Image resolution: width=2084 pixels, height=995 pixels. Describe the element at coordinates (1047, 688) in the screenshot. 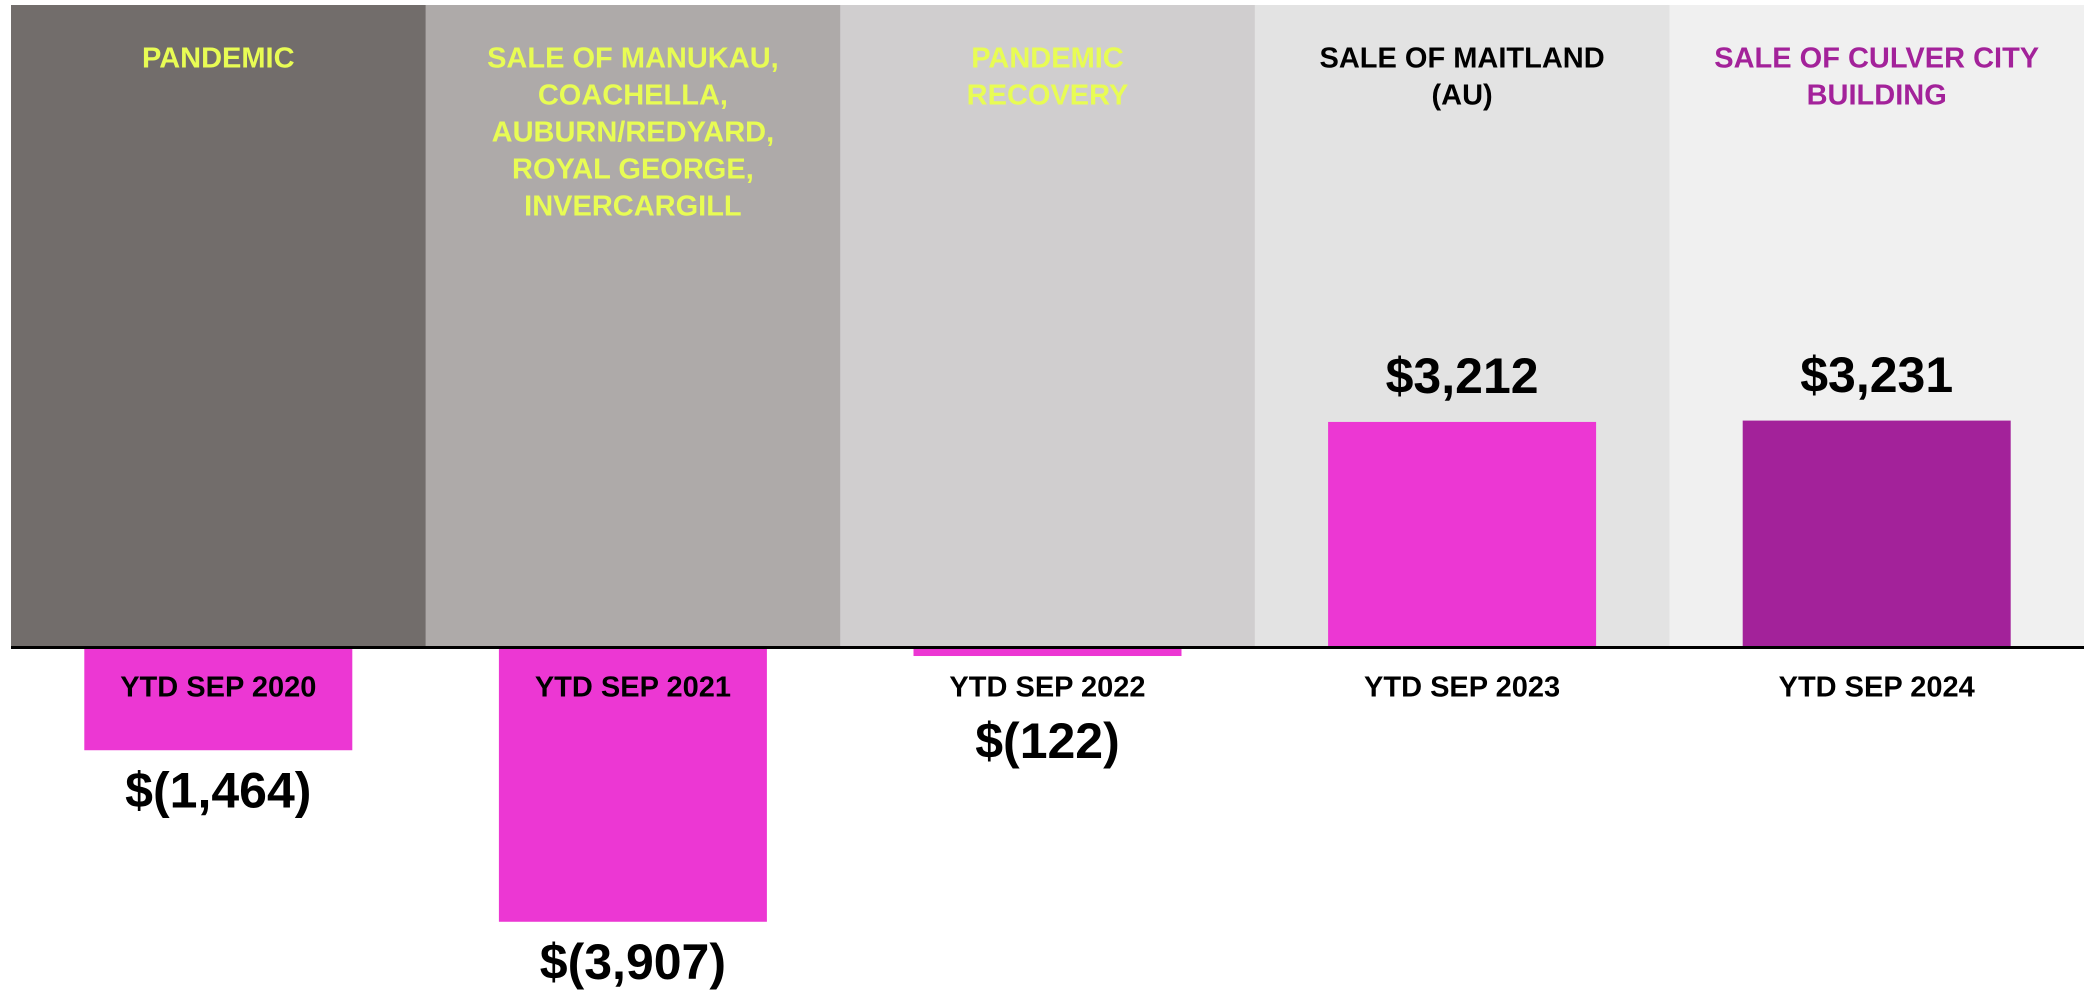

I see `category-label: YTD SEP 2022` at that location.